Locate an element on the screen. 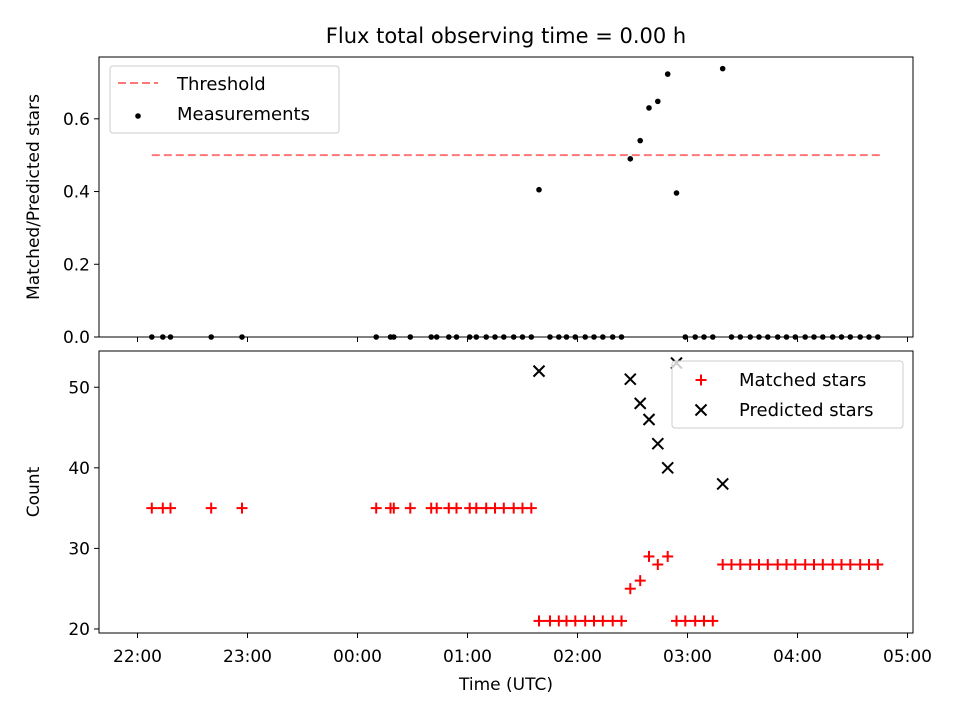  legend: Threshold Measurements is located at coordinates (224, 99).